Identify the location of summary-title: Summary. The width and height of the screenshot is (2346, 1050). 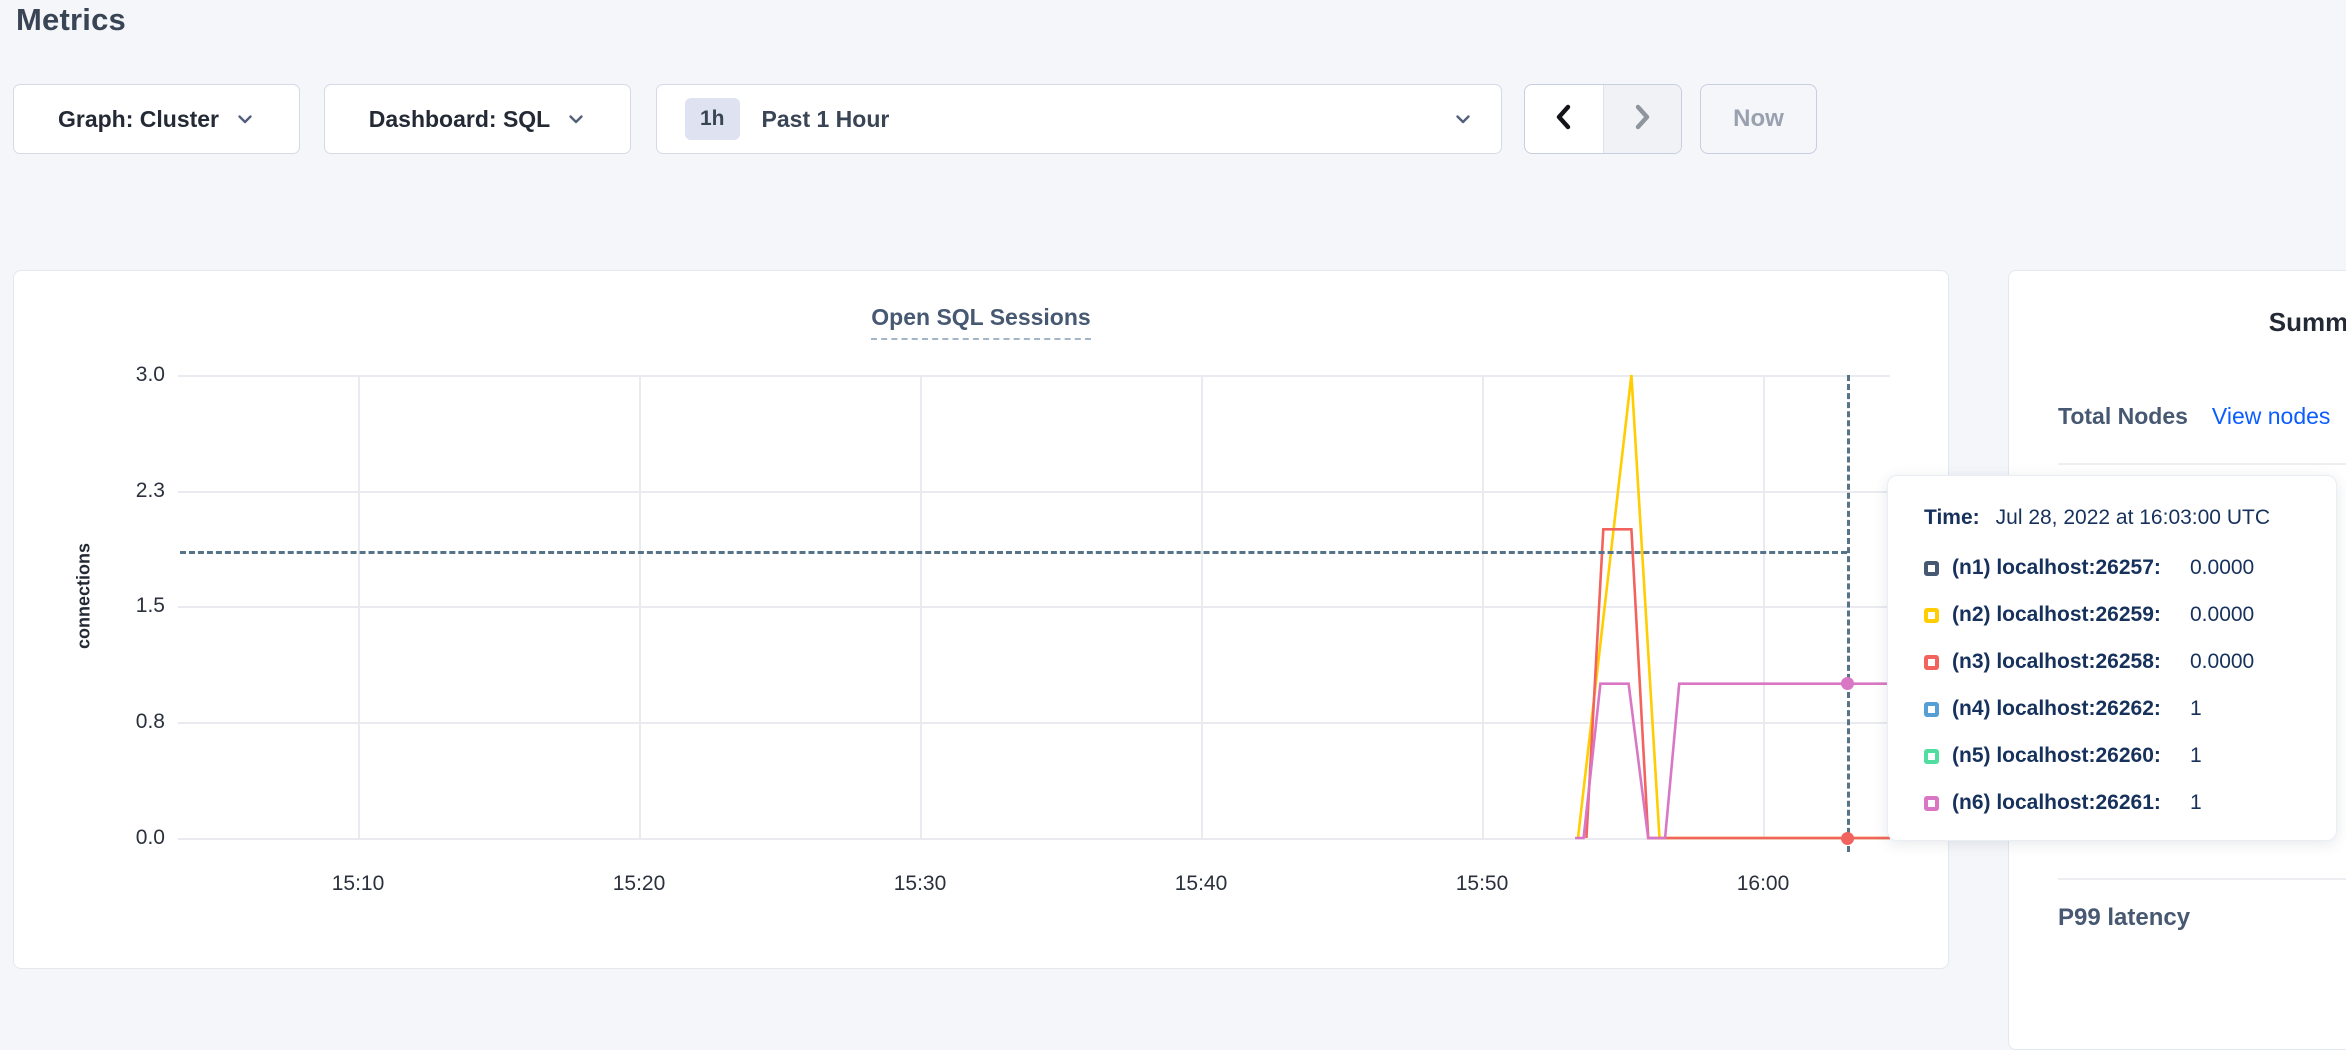
(2307, 322).